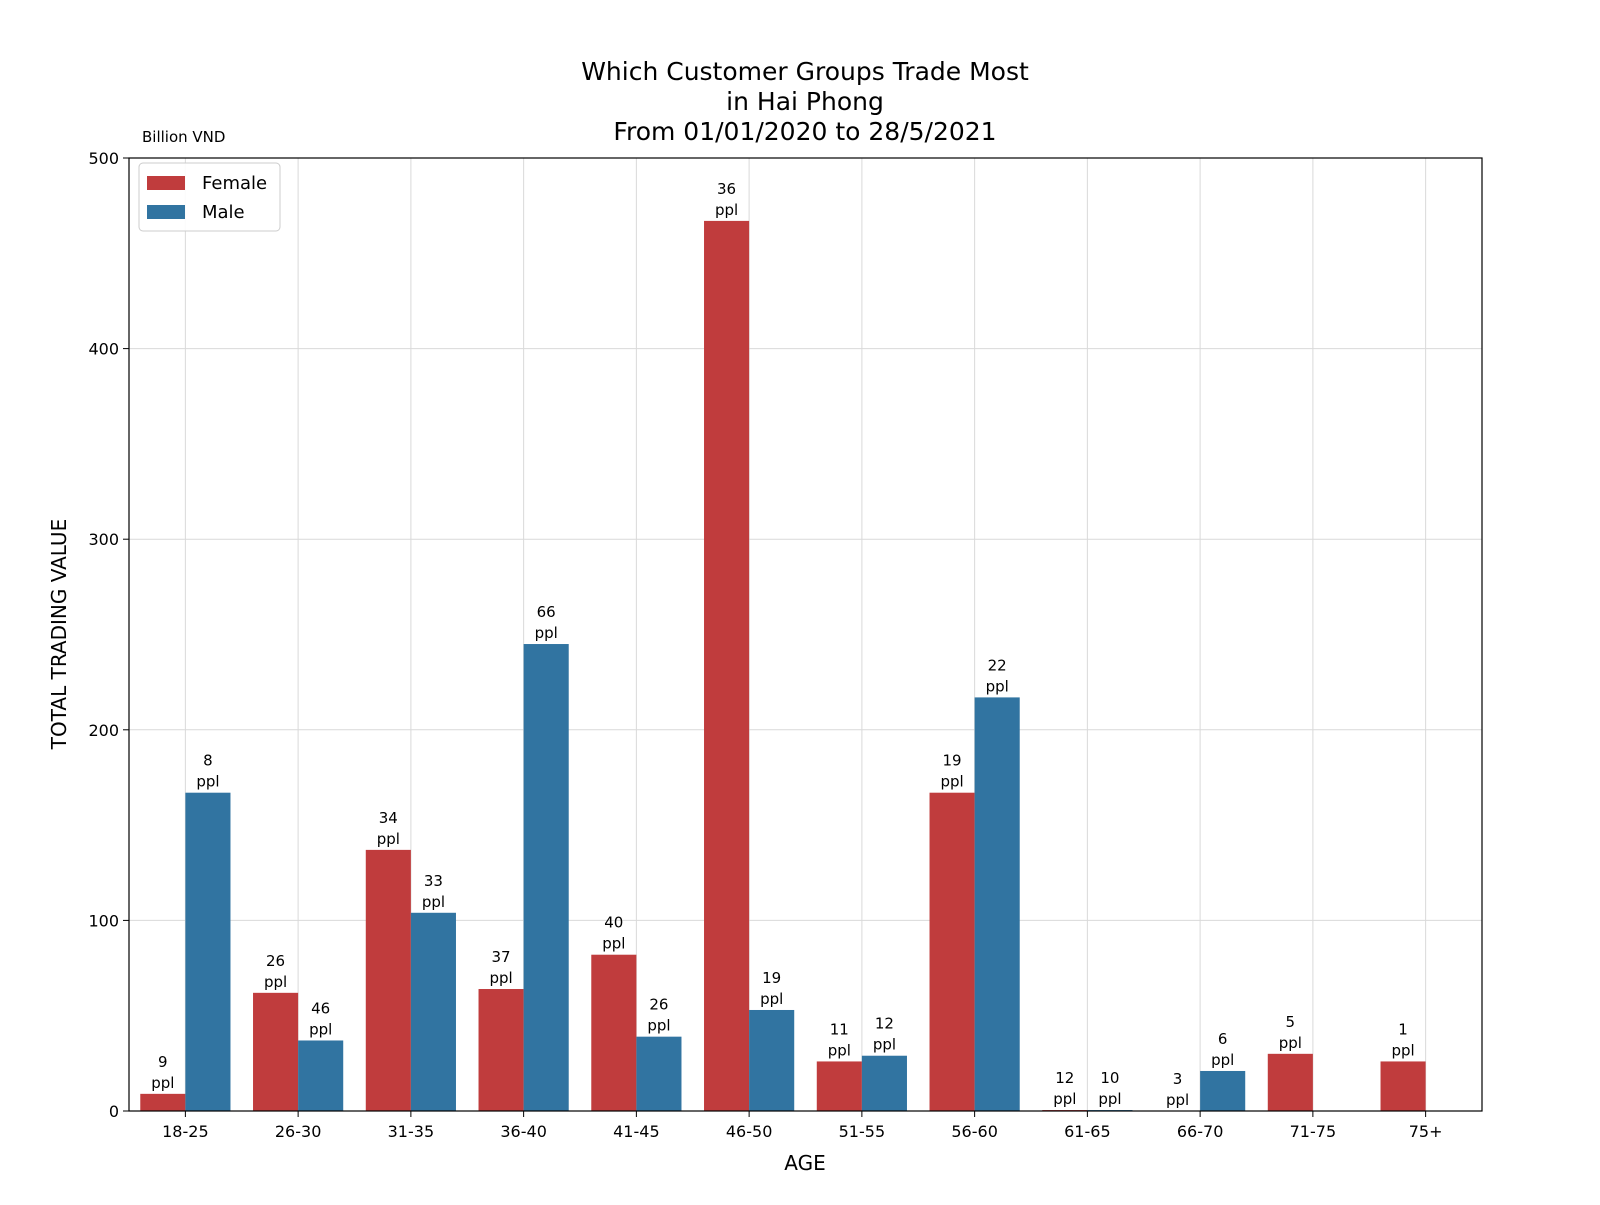 Image resolution: width=1600 pixels, height=1205 pixels. I want to click on bar-label-female-count: 26, so click(275, 961).